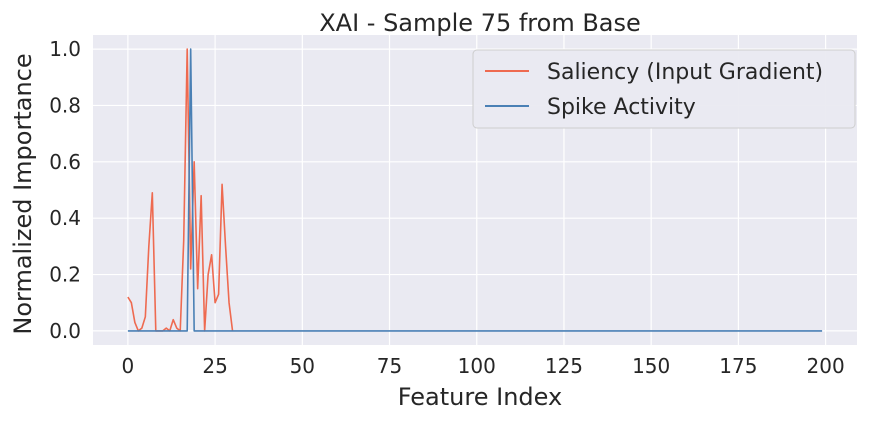 This screenshot has width=876, height=423. Describe the element at coordinates (621, 107) in the screenshot. I see `legend-label-spike: Spike Activity` at that location.